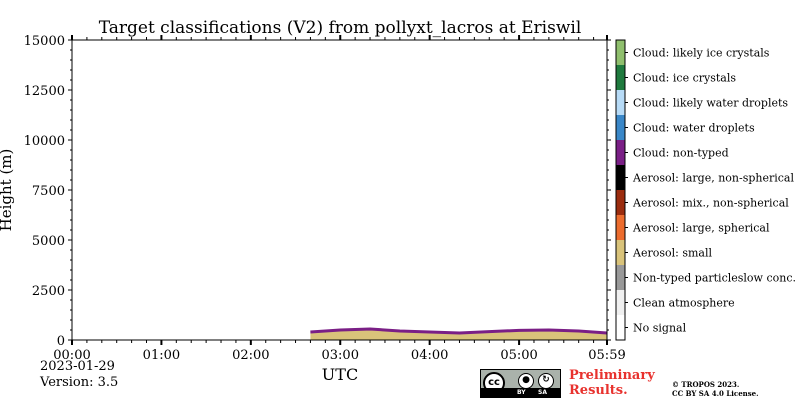 The width and height of the screenshot is (800, 400). I want to click on y-tick-label: 2500, so click(48, 291).